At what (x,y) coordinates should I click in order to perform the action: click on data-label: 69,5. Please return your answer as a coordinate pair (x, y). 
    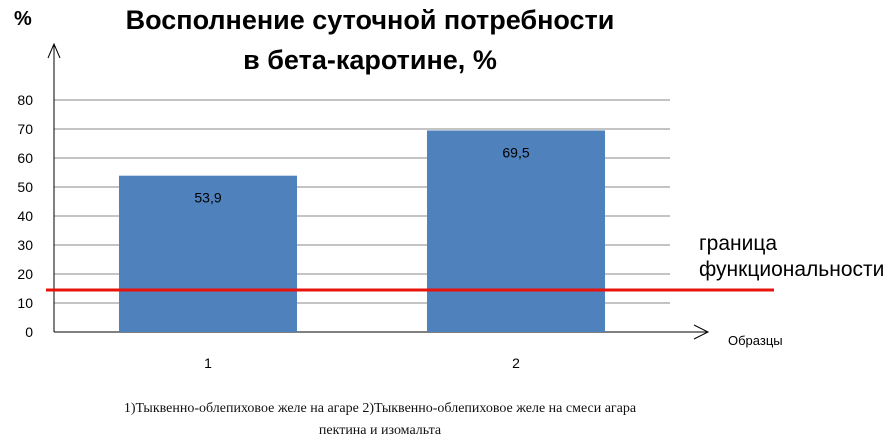
    Looking at the image, I should click on (515, 152).